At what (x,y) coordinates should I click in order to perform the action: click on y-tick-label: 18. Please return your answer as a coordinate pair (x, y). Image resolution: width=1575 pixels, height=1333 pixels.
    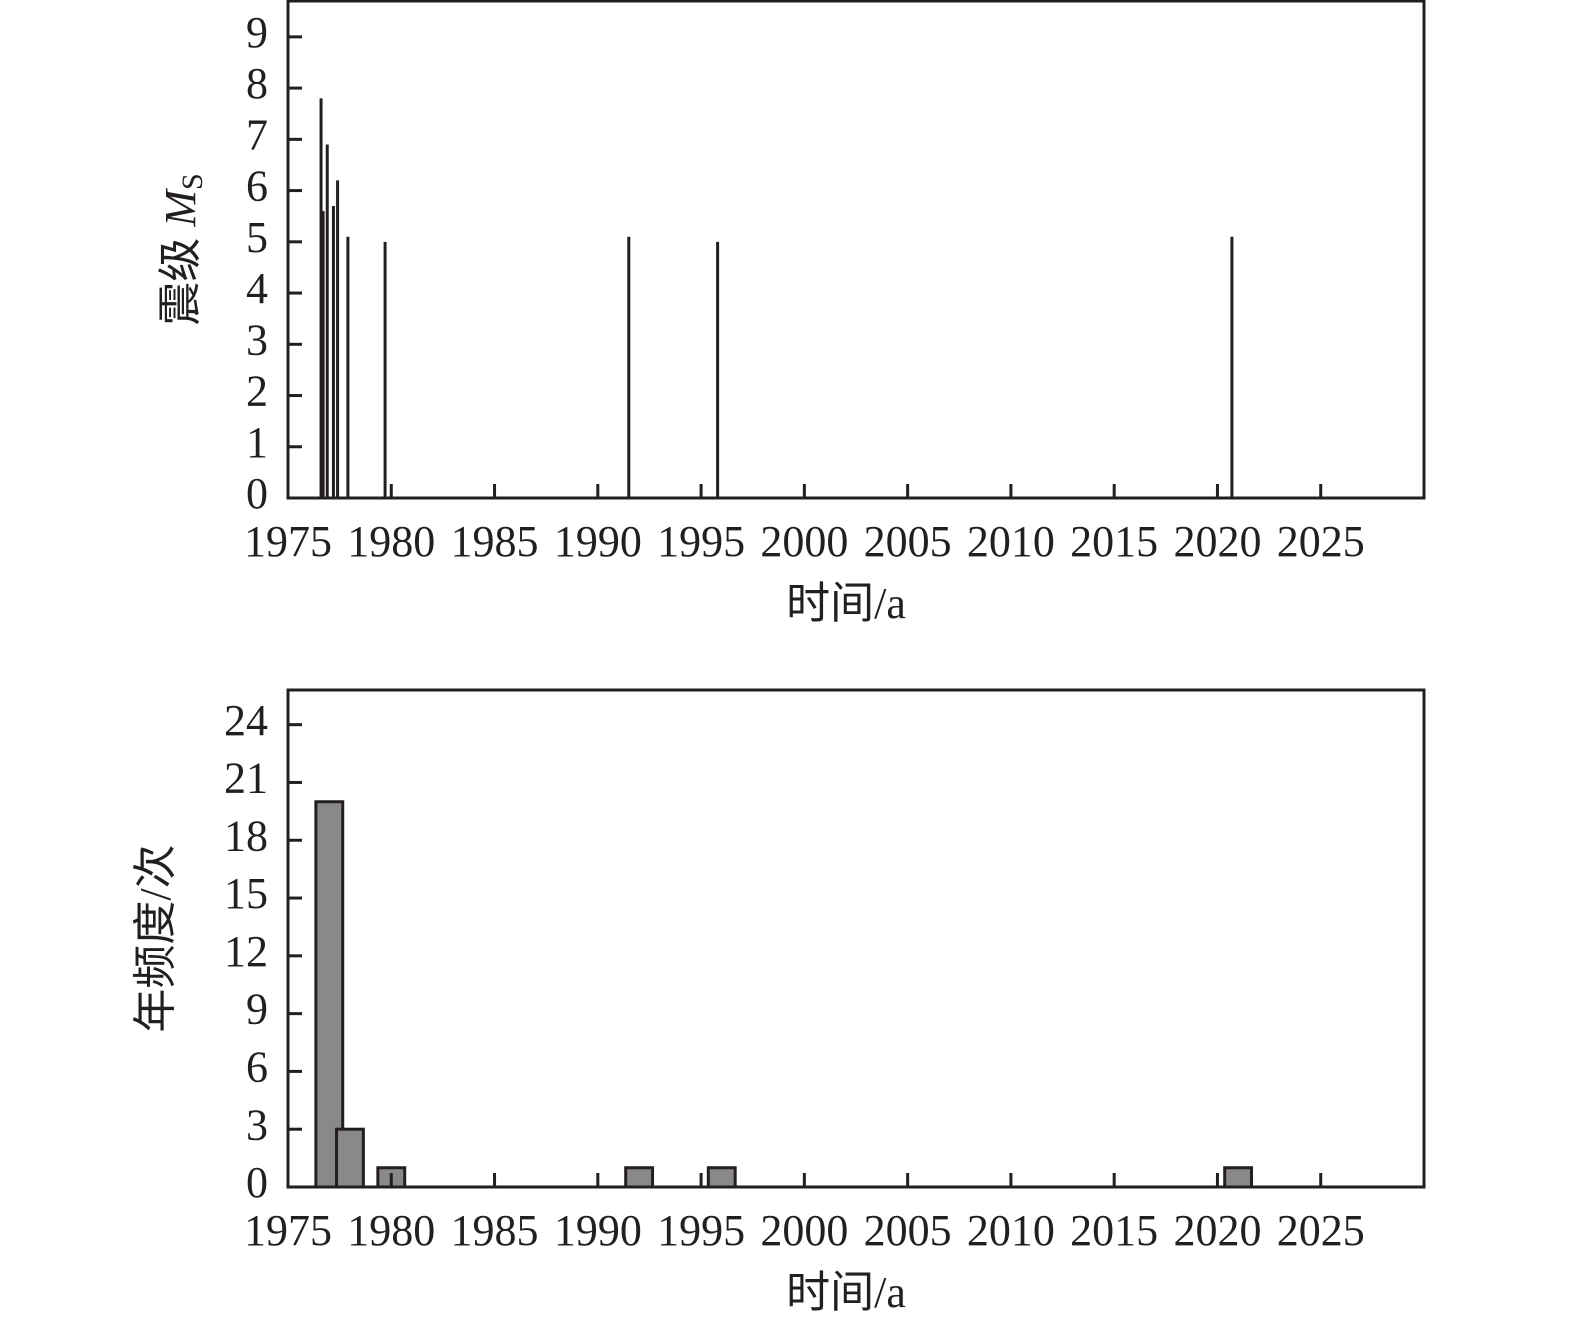
    Looking at the image, I should click on (246, 835).